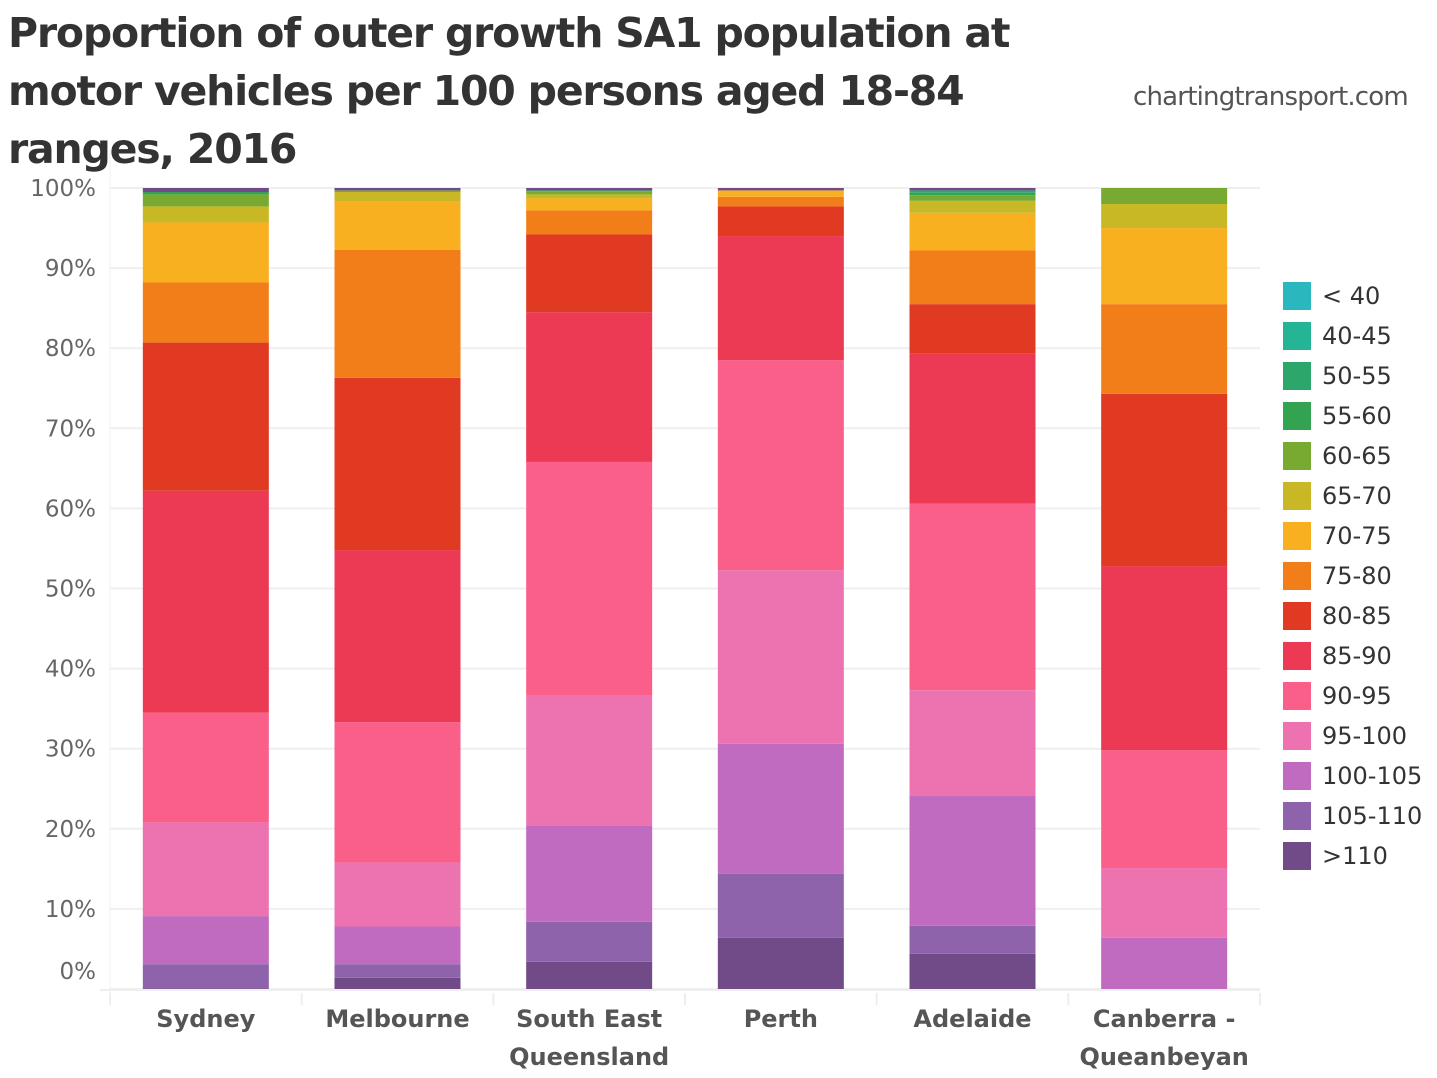  What do you see at coordinates (1352, 376) in the screenshot?
I see `legend-item: 50-55` at bounding box center [1352, 376].